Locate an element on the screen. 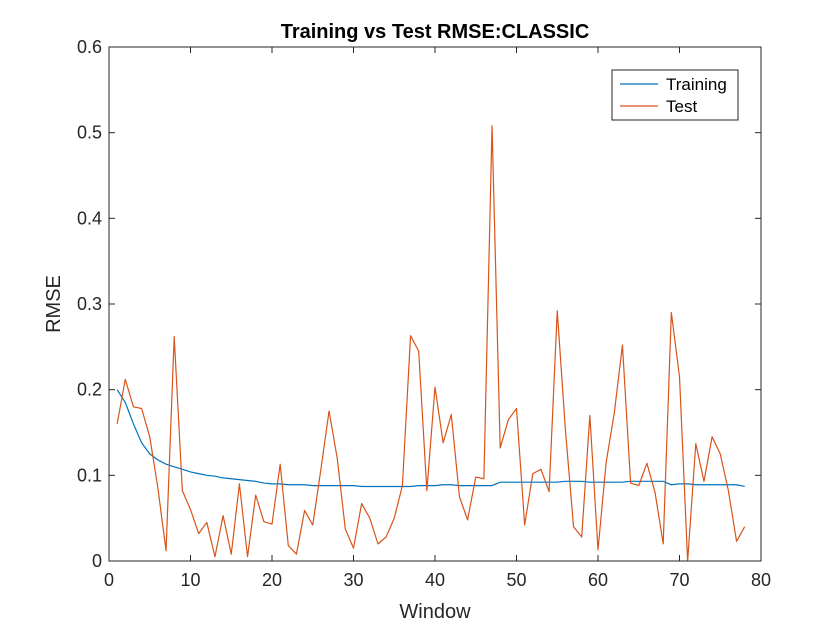 The image size is (840, 630). x-tick-label: 20 is located at coordinates (272, 580).